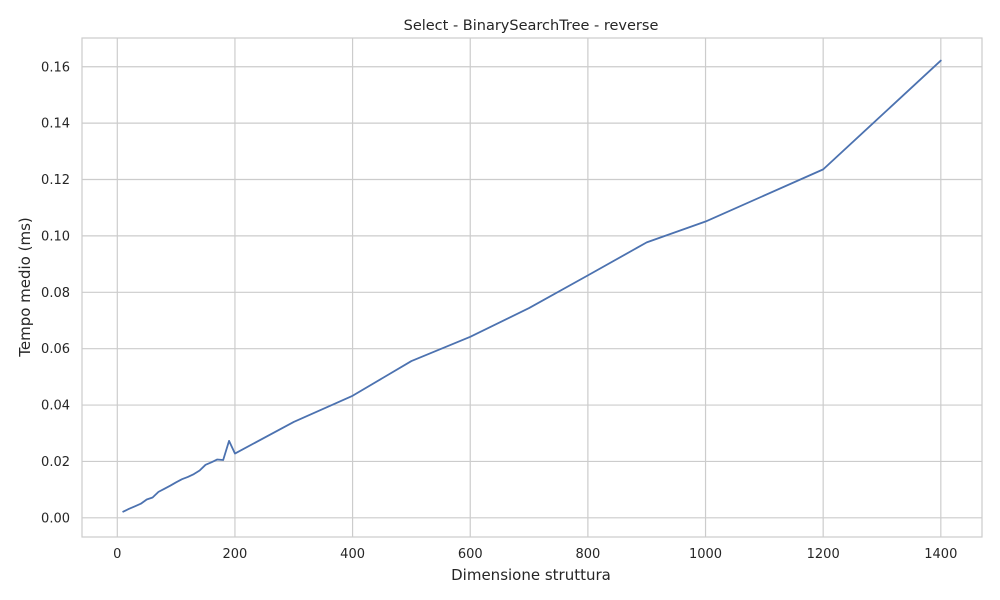 The image size is (1000, 600). I want to click on y-tick-label: 0.12, so click(55, 180).